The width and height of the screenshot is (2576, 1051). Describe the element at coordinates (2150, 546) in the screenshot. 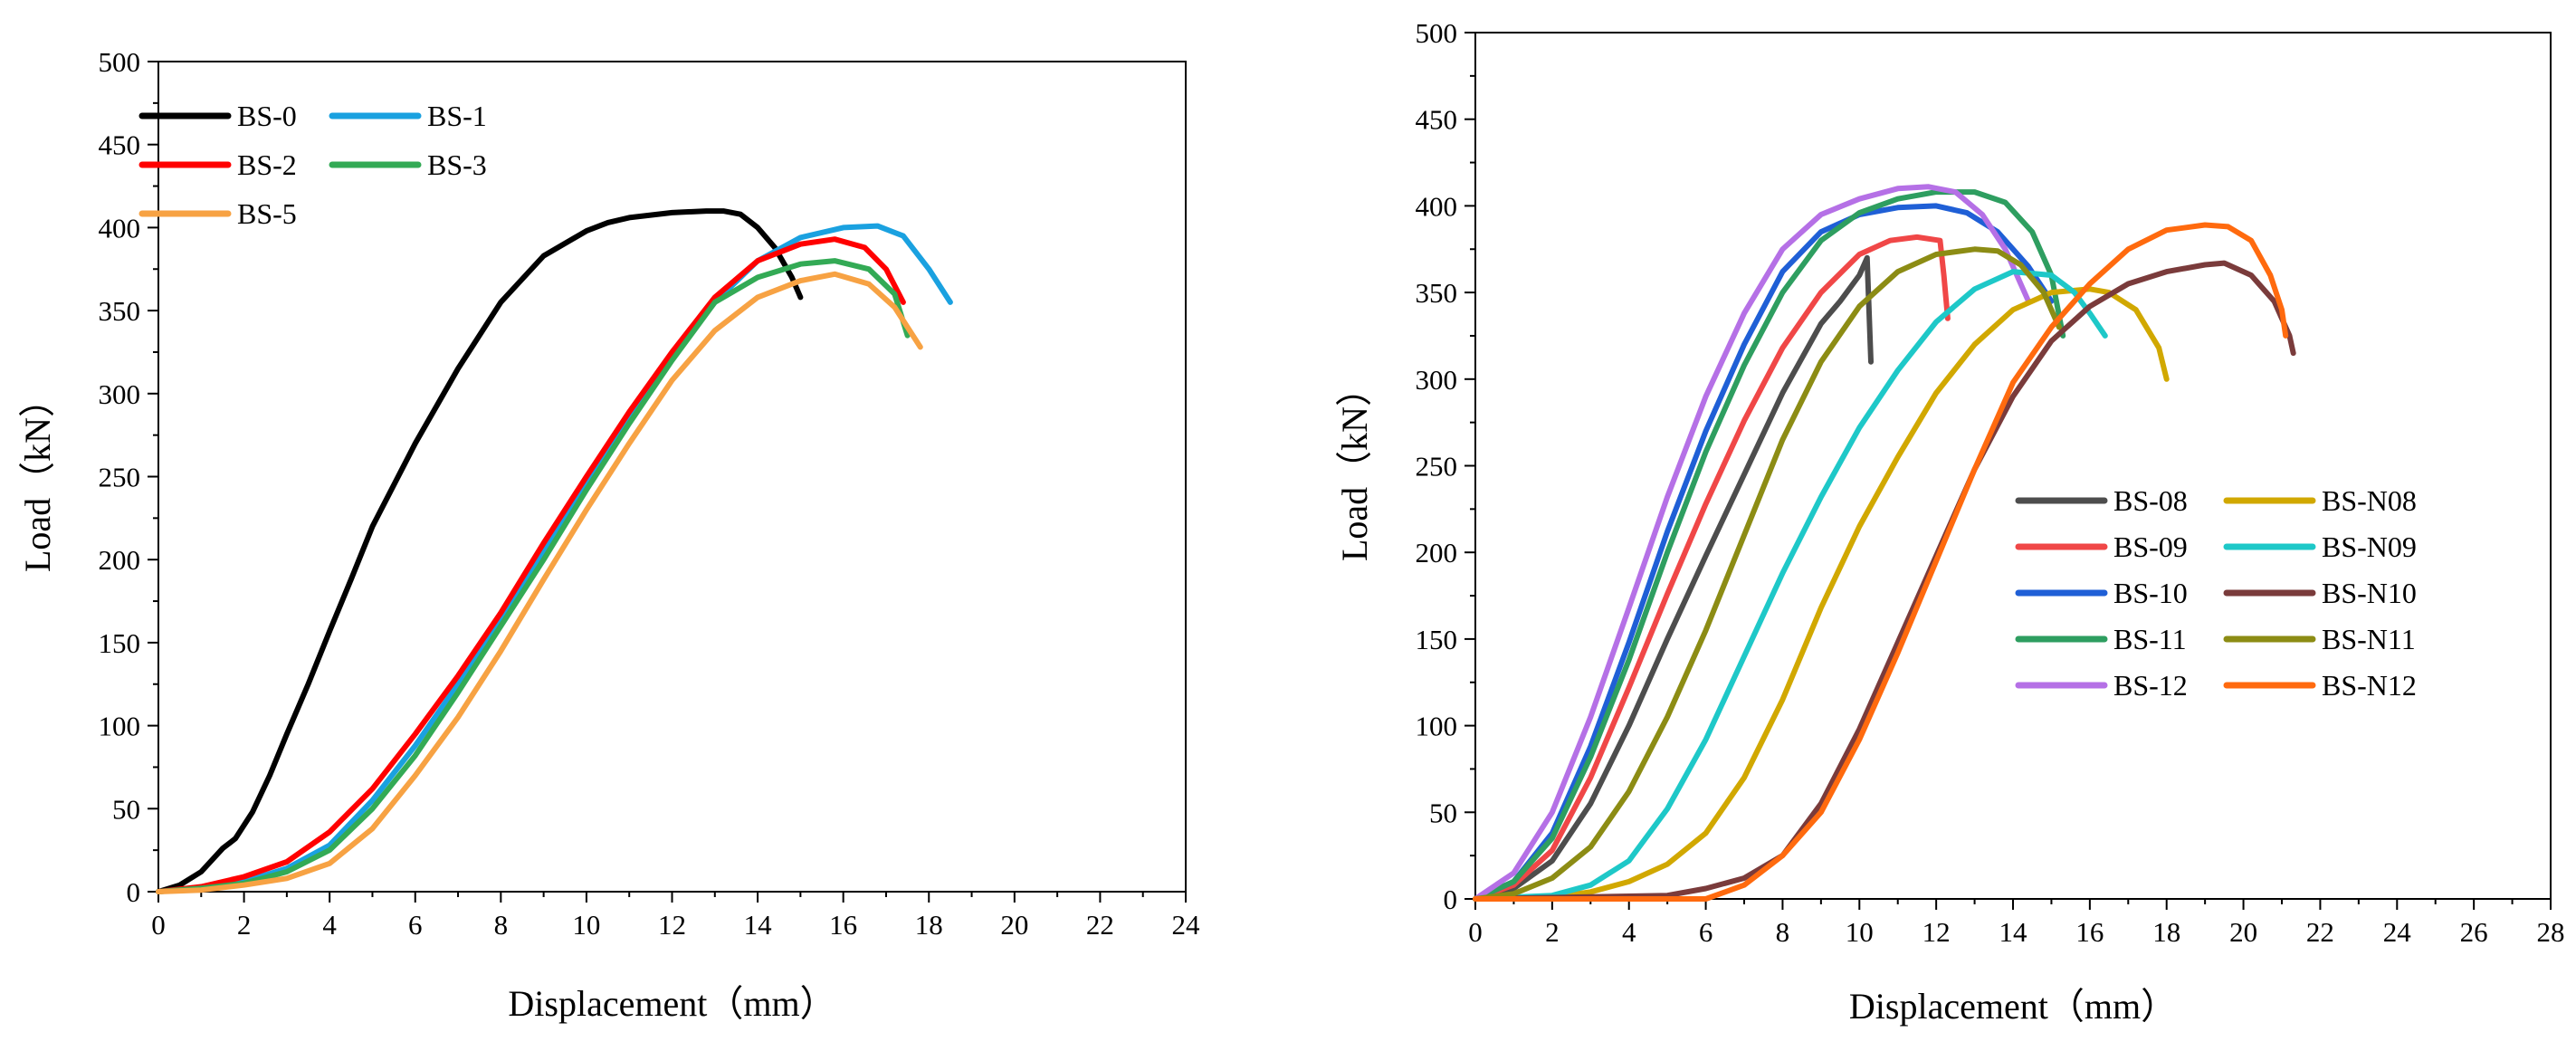

I see `legend-label: BS-09` at that location.